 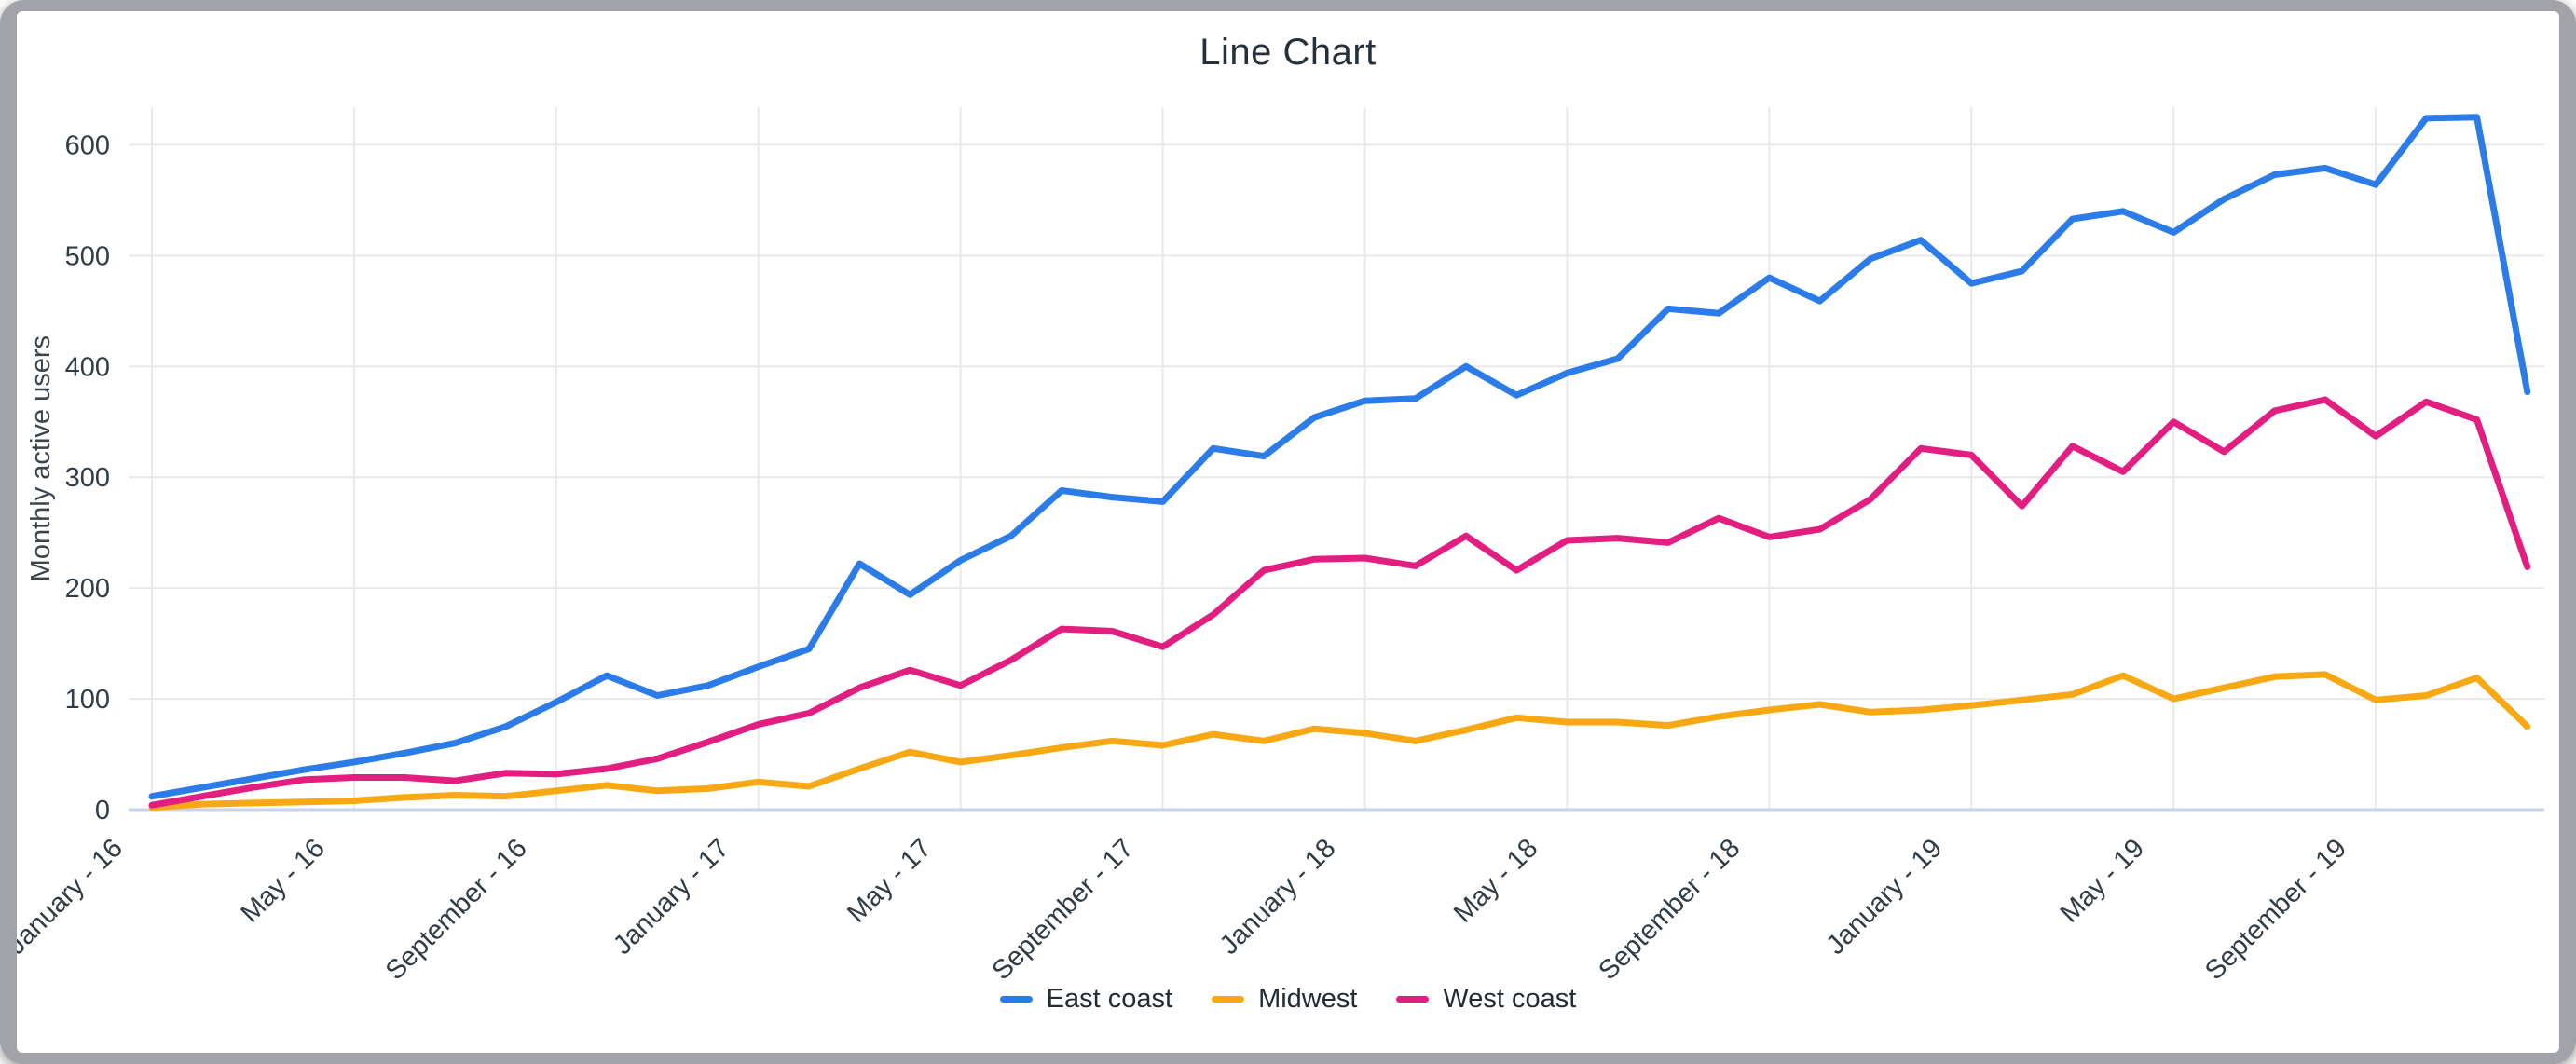 I want to click on x-tick-label-group: September - 16, so click(x=456, y=909).